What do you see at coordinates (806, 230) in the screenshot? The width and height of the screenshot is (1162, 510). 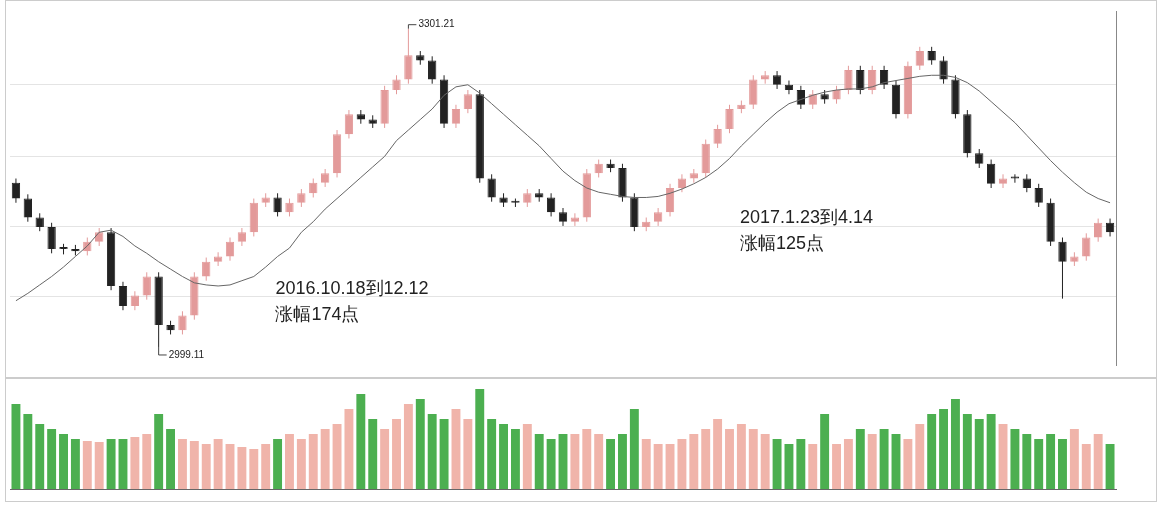 I see `annotation: 2017.1.23到4.14 涨幅125点` at bounding box center [806, 230].